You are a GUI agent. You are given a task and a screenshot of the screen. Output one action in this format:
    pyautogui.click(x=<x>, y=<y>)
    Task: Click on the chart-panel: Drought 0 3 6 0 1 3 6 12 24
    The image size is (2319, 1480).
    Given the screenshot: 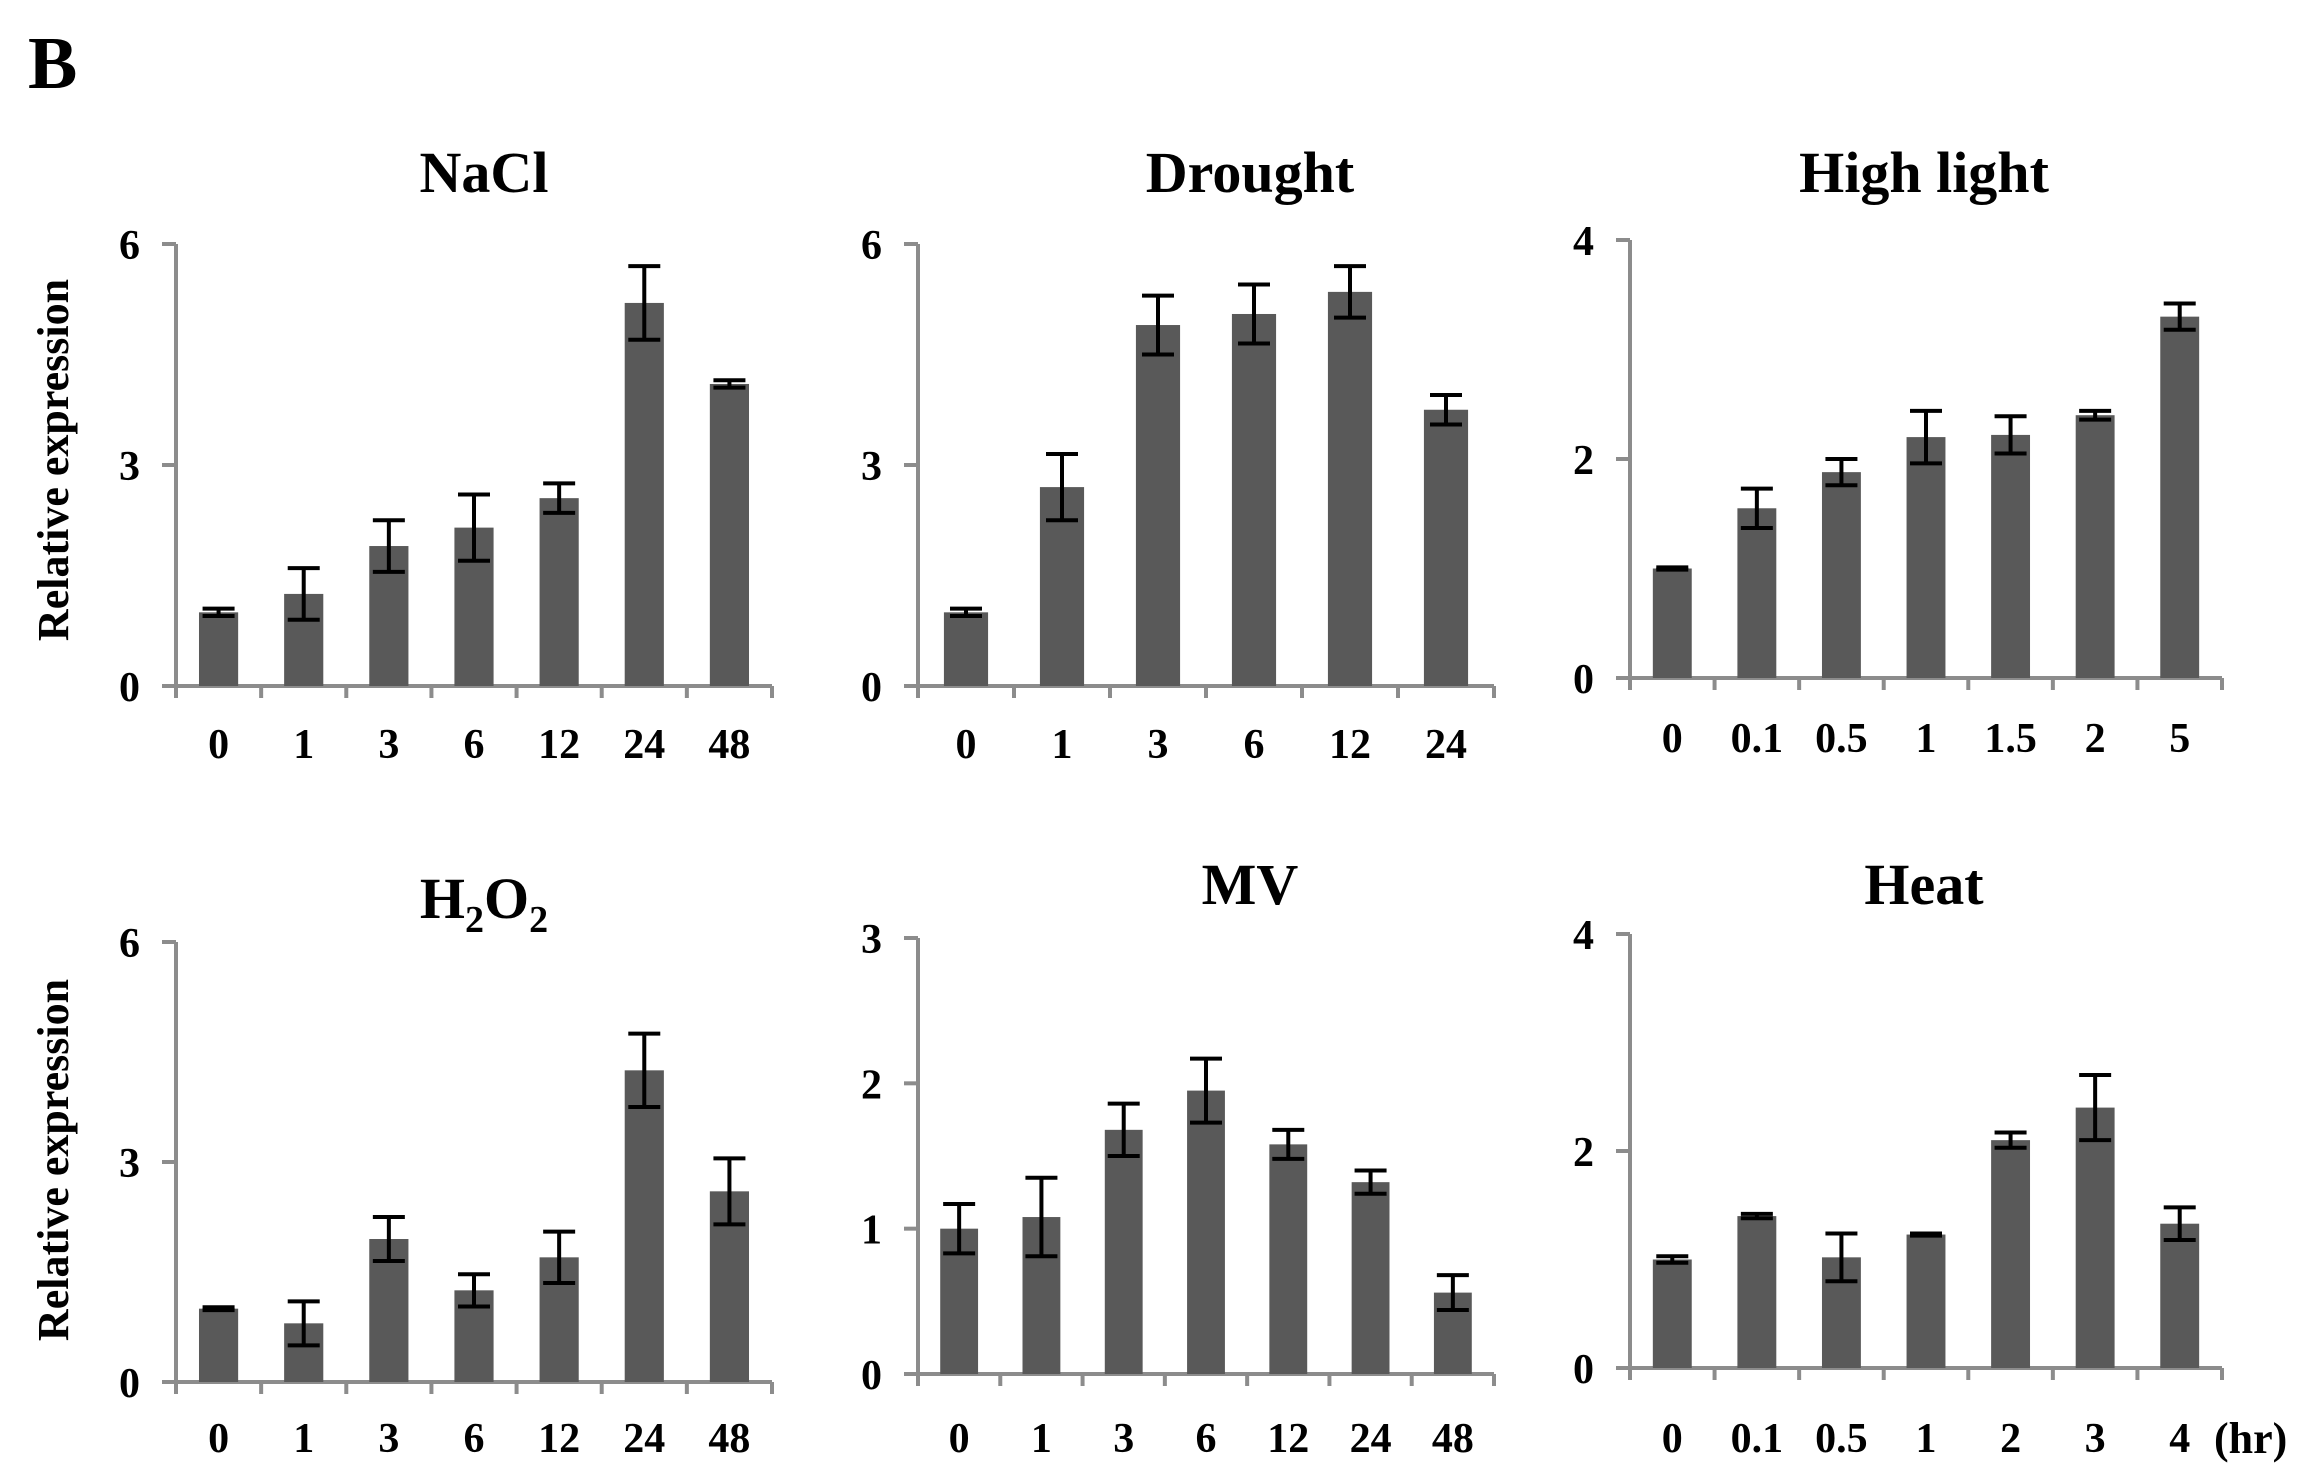 What is the action you would take?
    pyautogui.click(x=1178, y=454)
    